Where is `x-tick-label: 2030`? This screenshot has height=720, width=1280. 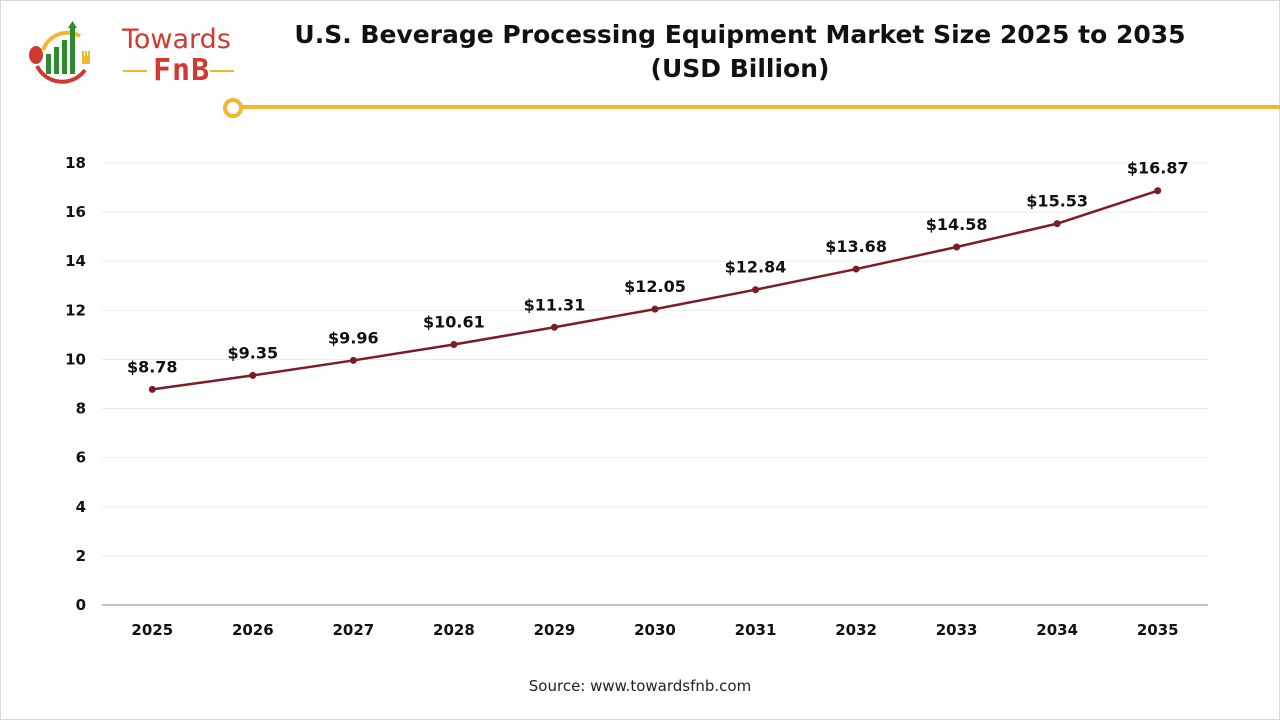
x-tick-label: 2030 is located at coordinates (655, 630).